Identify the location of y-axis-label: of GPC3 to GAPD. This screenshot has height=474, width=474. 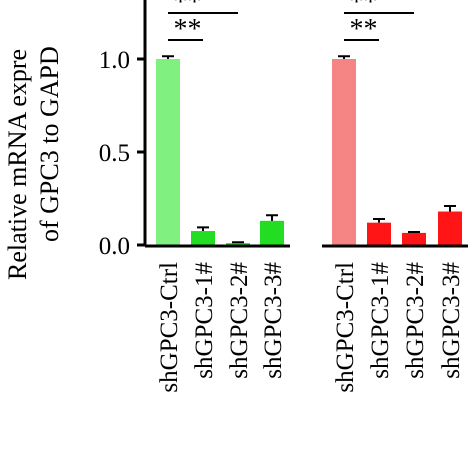
(49, 144).